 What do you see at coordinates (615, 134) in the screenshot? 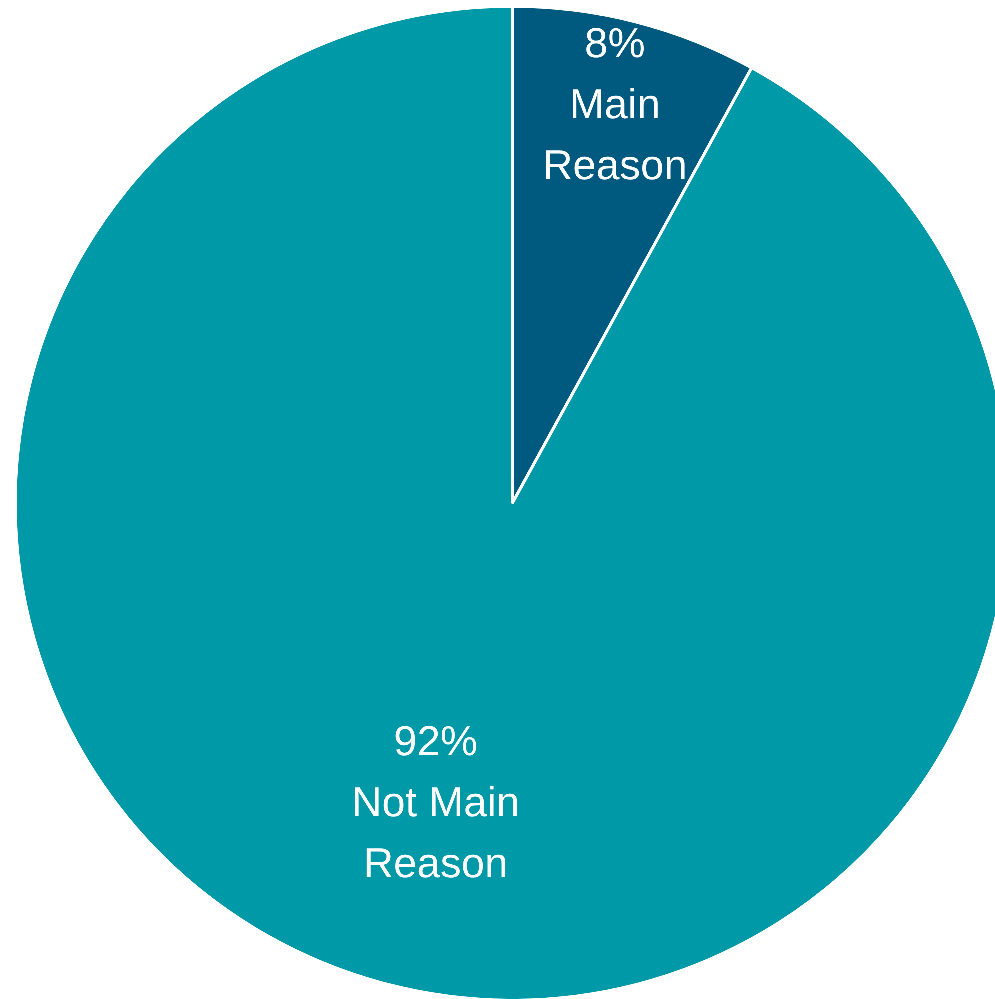
I see `slice-label: Main Reason` at bounding box center [615, 134].